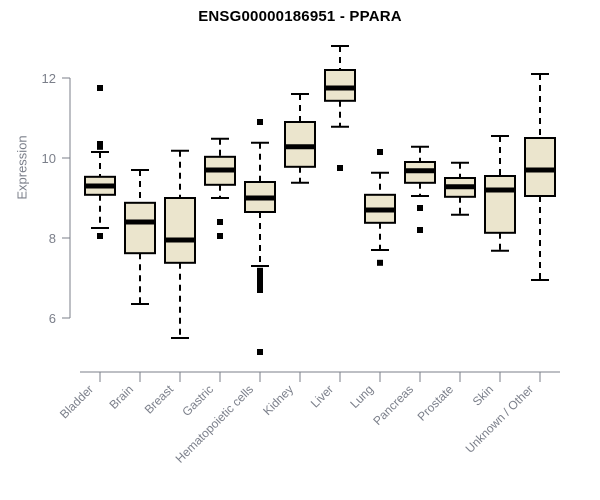 Image resolution: width=600 pixels, height=500 pixels. Describe the element at coordinates (159, 399) in the screenshot. I see `x-axis-tick-label: Breast` at that location.